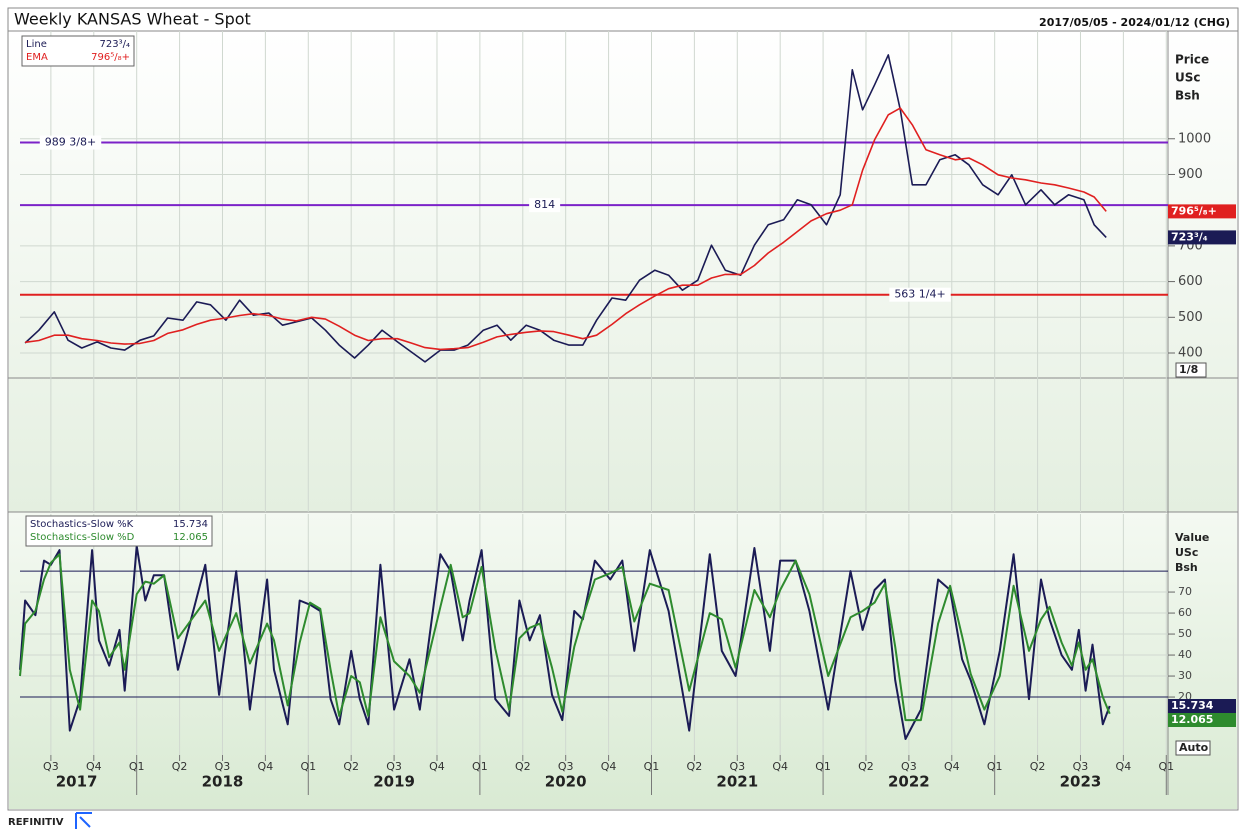  What do you see at coordinates (1185, 591) in the screenshot?
I see `y-tick-label: 70` at bounding box center [1185, 591].